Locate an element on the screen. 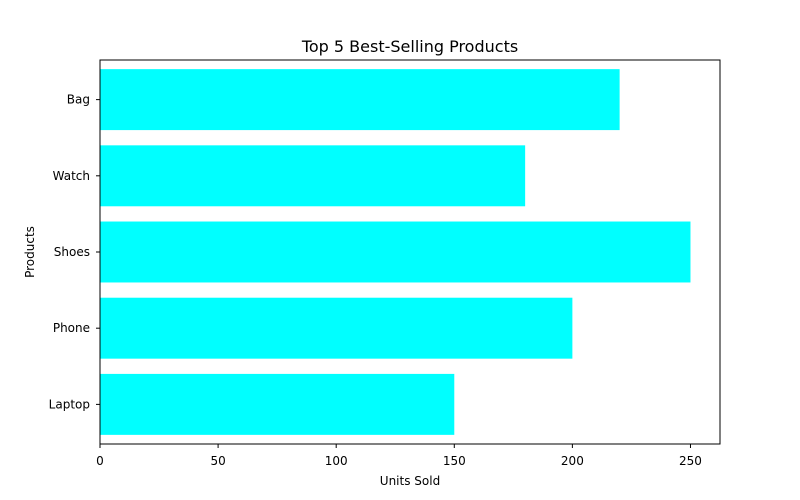 Image resolution: width=800 pixels, height=500 pixels. bar-watch is located at coordinates (313, 176).